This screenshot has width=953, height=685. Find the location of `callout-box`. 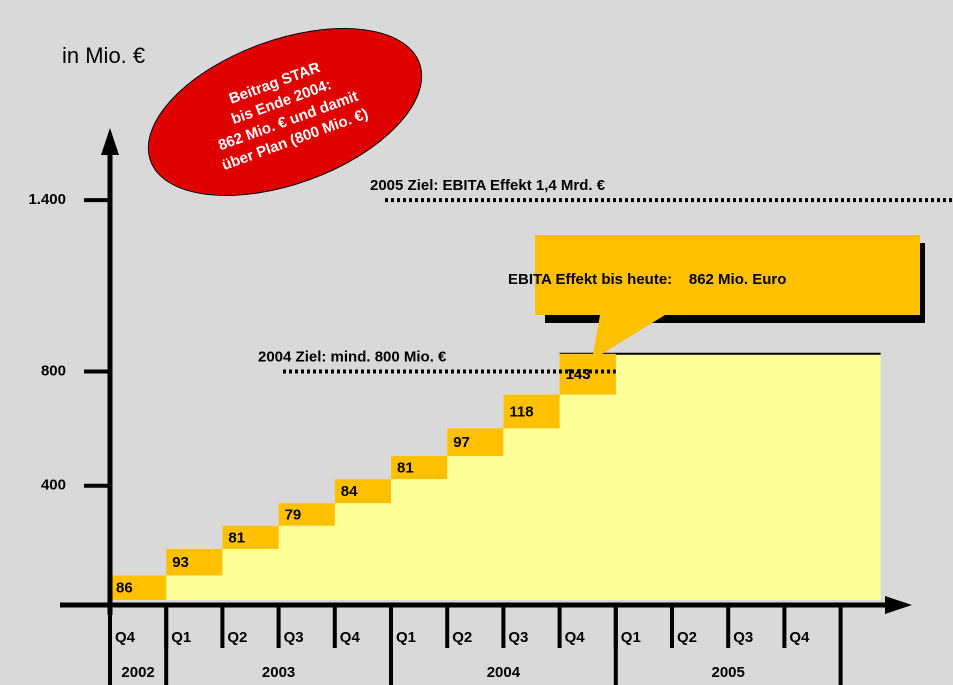

callout-box is located at coordinates (727, 297).